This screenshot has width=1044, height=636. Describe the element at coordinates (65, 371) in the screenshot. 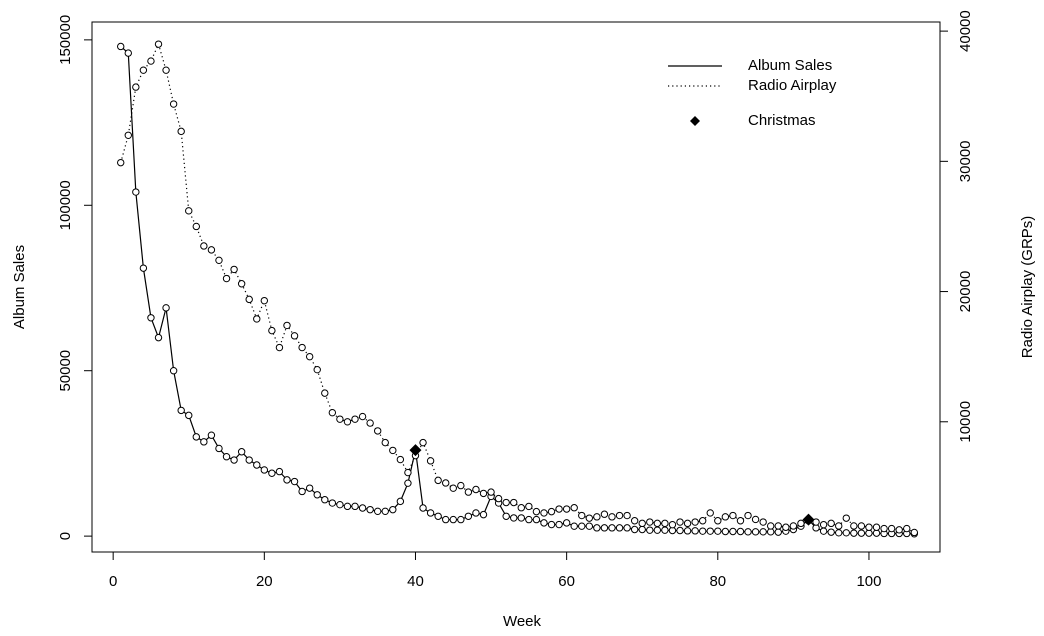

I see `y-tick-label: 50000` at that location.